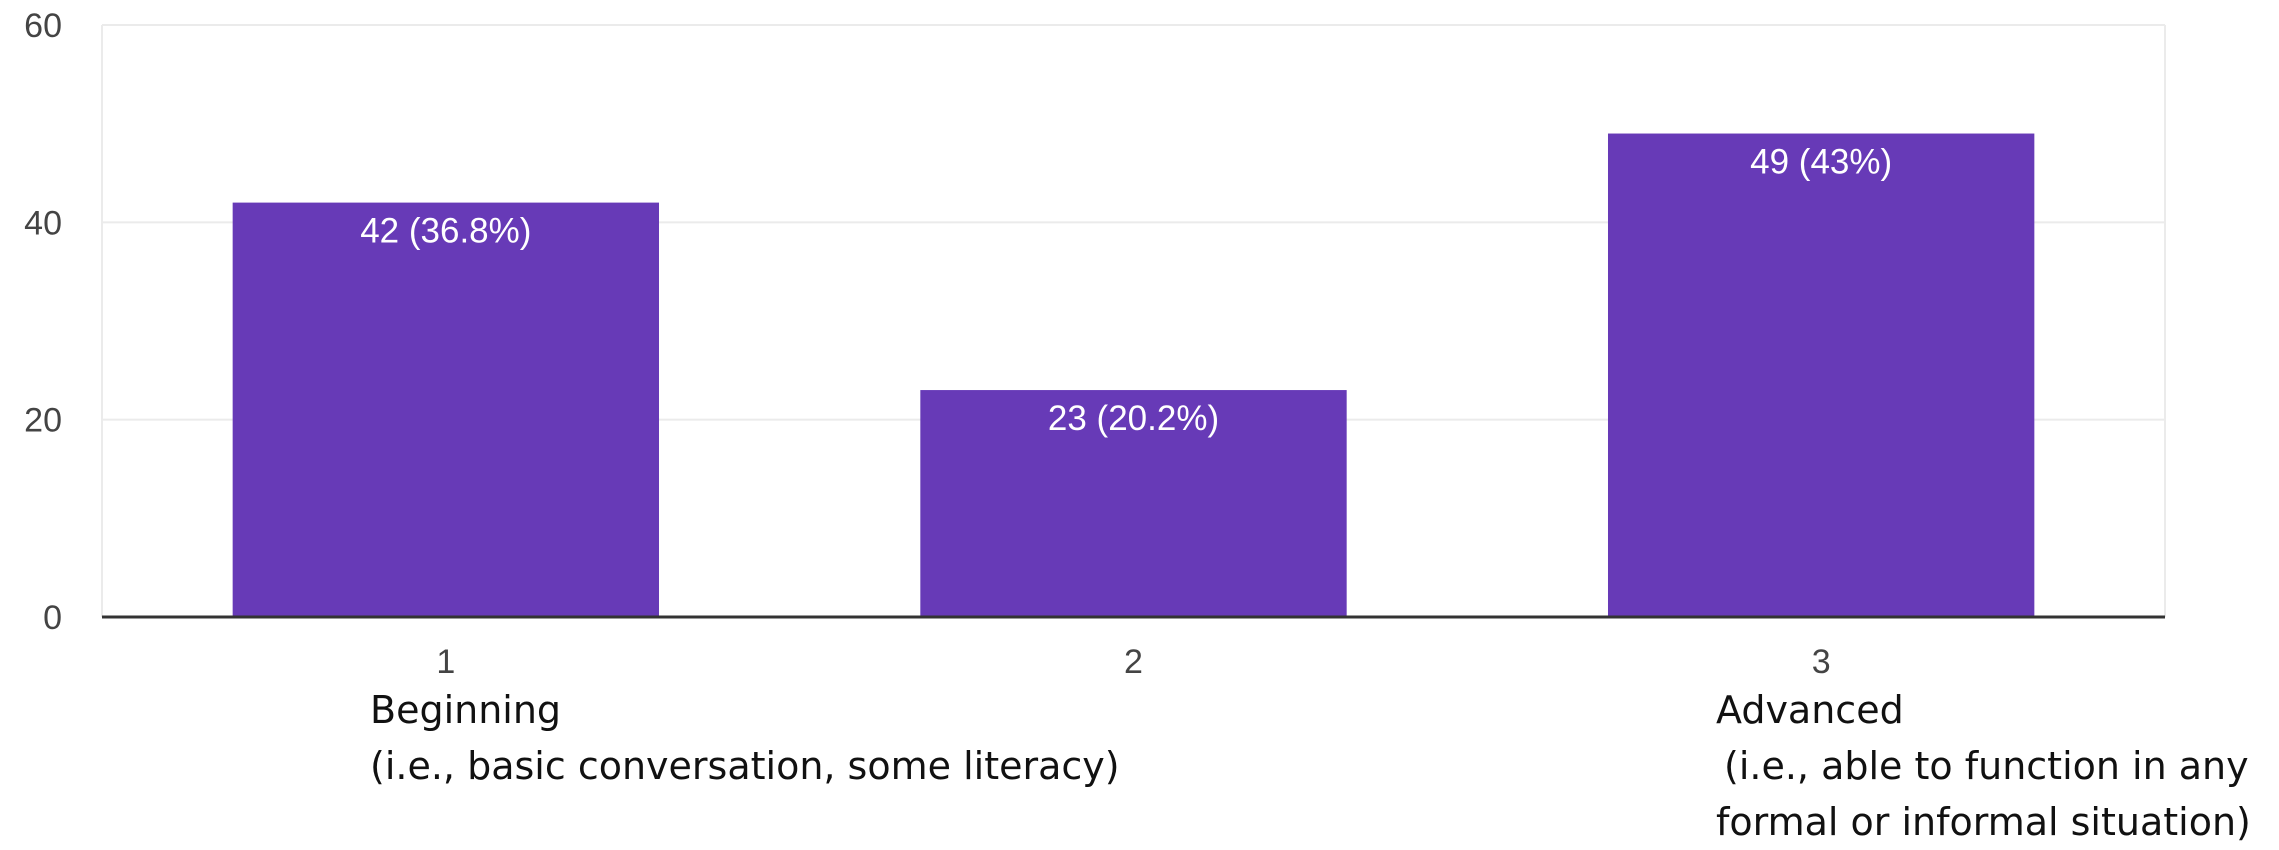 The width and height of the screenshot is (2279, 850). I want to click on x-tick-label: 2, so click(1133, 662).